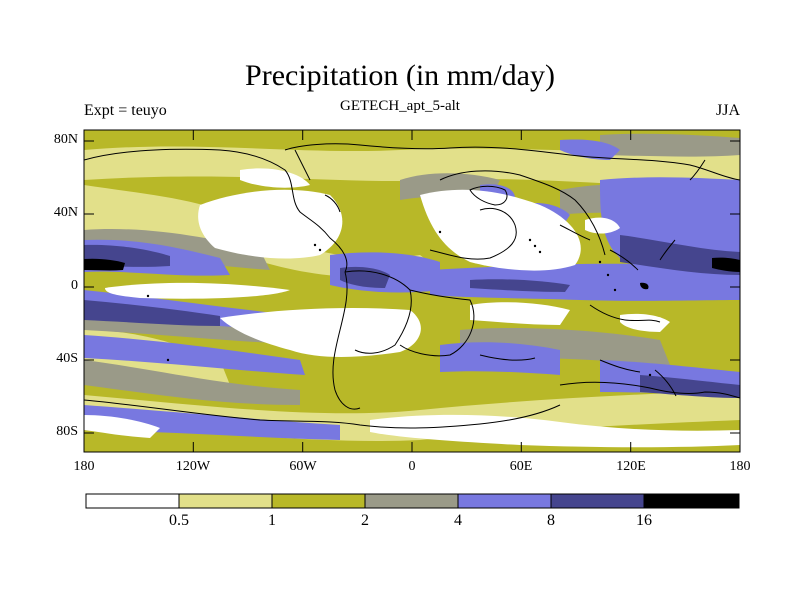 This screenshot has height=600, width=800. Describe the element at coordinates (458, 520) in the screenshot. I see `colorbar-label: 4` at that location.